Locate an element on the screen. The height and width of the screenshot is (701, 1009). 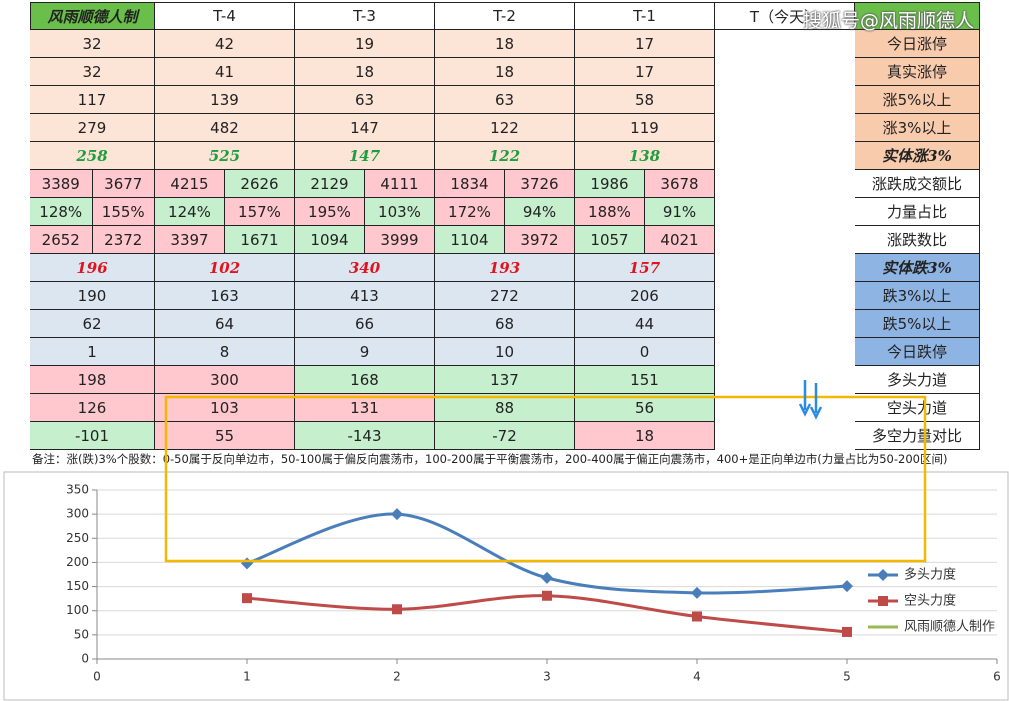
cell: 198 is located at coordinates (92, 380).